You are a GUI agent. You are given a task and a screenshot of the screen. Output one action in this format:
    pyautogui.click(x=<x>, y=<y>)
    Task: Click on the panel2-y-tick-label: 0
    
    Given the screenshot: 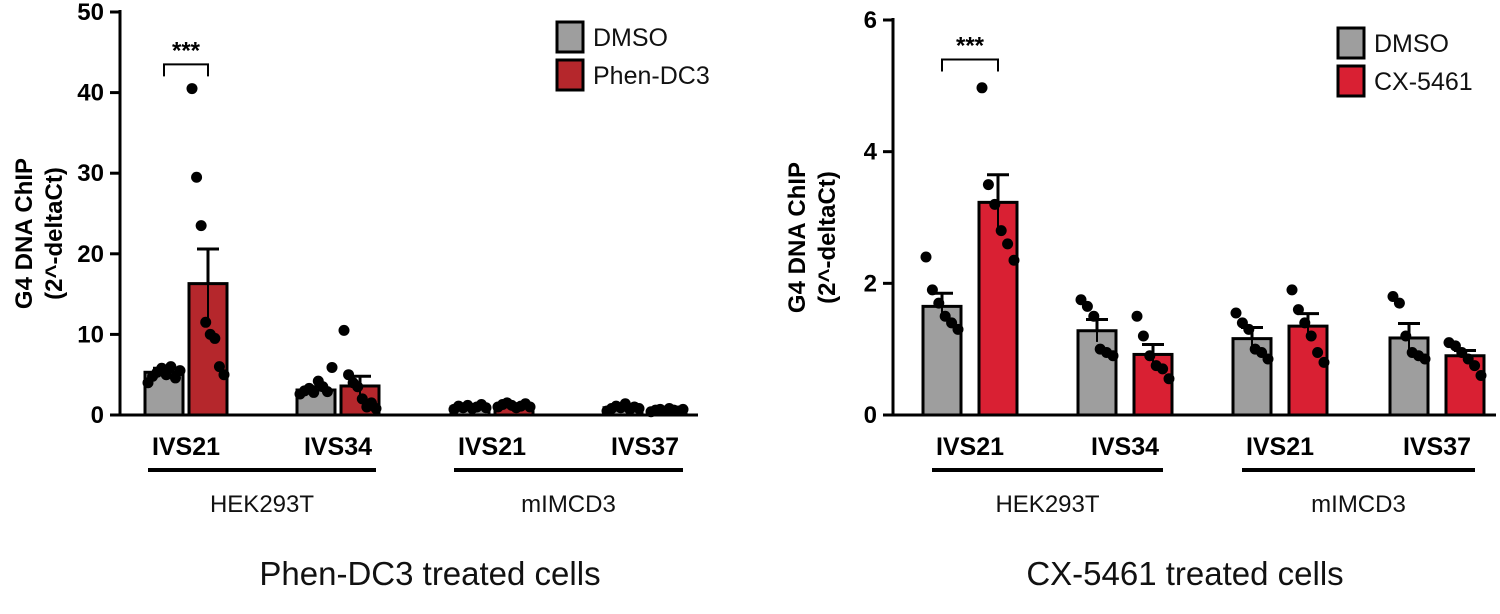 What is the action you would take?
    pyautogui.click(x=870, y=415)
    